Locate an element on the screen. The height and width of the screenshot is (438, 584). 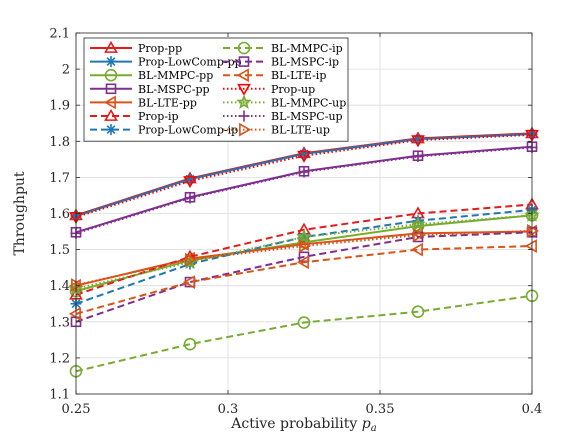
y-tick-label: 1.9 is located at coordinates (59, 106).